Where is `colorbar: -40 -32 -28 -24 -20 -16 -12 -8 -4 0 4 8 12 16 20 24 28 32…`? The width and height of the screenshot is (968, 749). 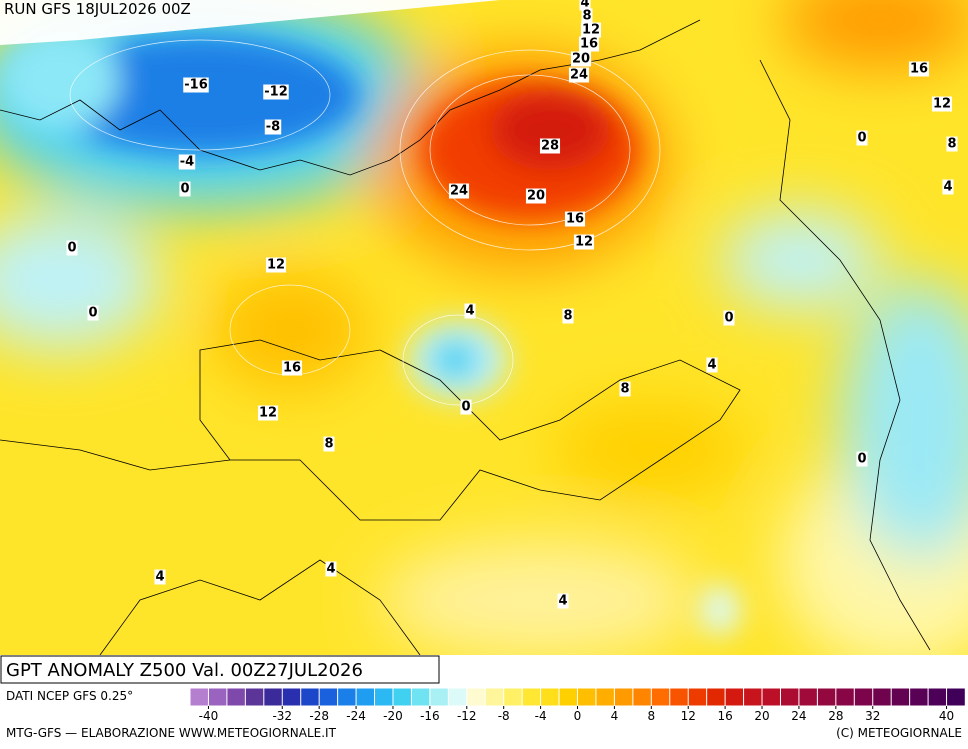
colorbar: -40 -32 -28 -24 -20 -16 -12 -8 -4 0 4 8 12 16 20 24 28 32… is located at coordinates (577, 705).